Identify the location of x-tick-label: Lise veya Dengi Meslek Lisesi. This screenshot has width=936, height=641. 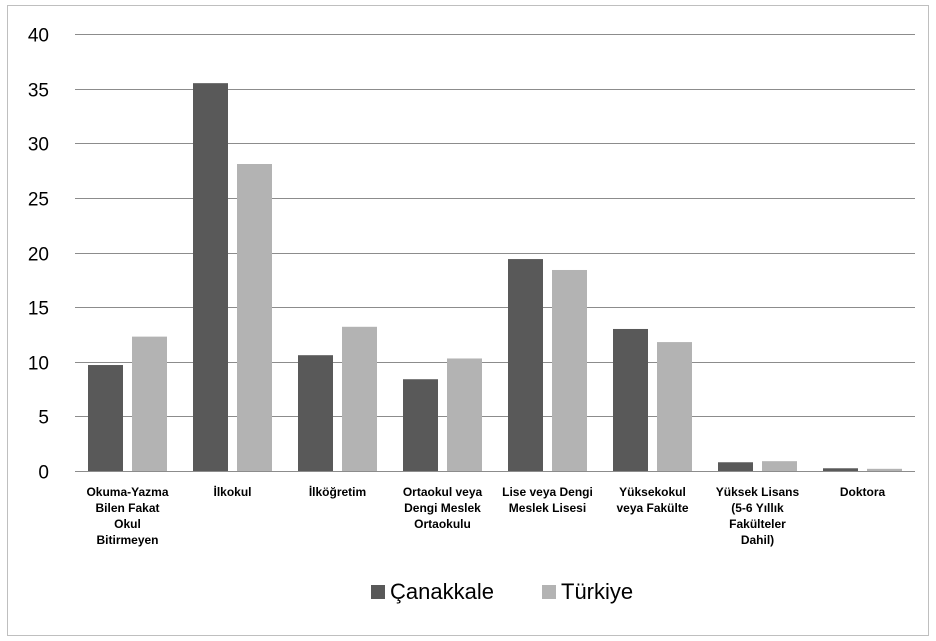
(547, 500).